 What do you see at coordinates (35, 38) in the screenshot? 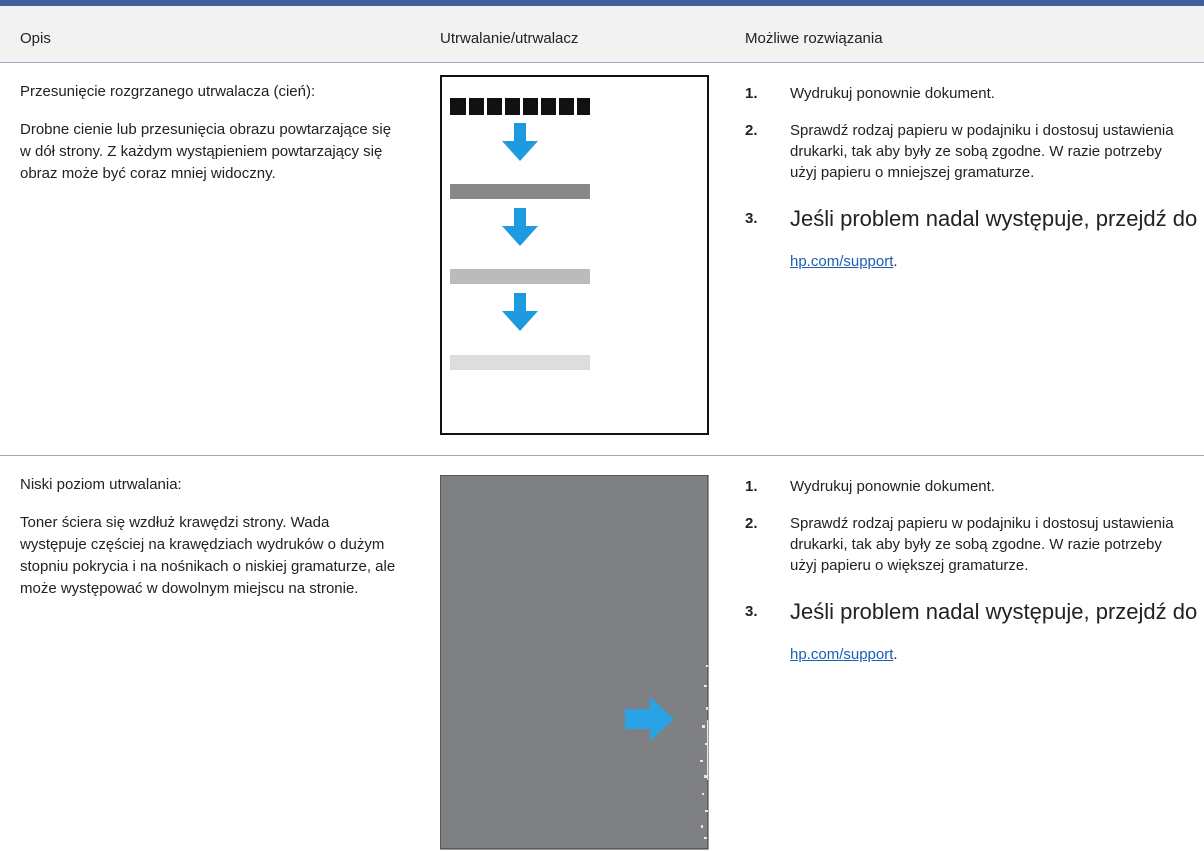
I see `column-header: Opis` at bounding box center [35, 38].